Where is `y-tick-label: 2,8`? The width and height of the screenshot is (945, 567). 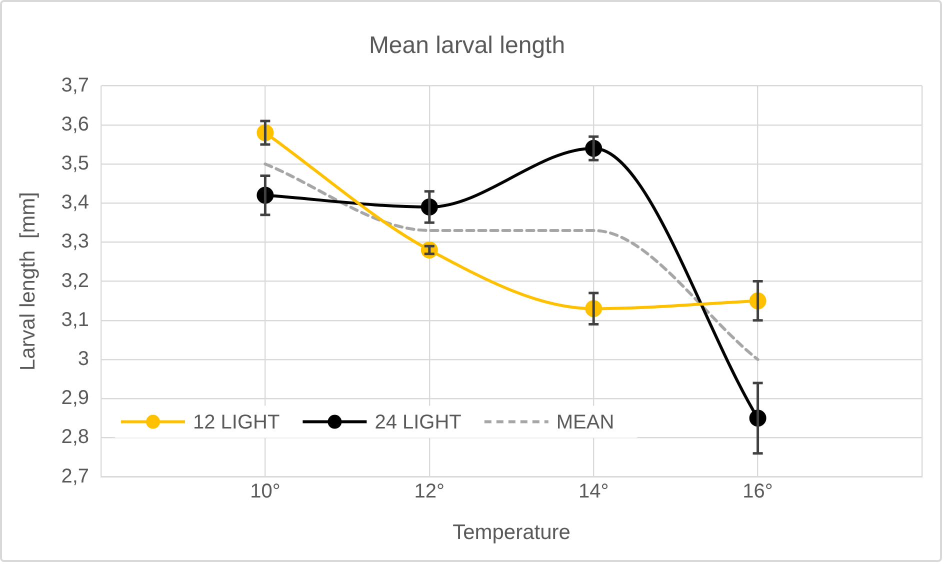
y-tick-label: 2,8 is located at coordinates (75, 437).